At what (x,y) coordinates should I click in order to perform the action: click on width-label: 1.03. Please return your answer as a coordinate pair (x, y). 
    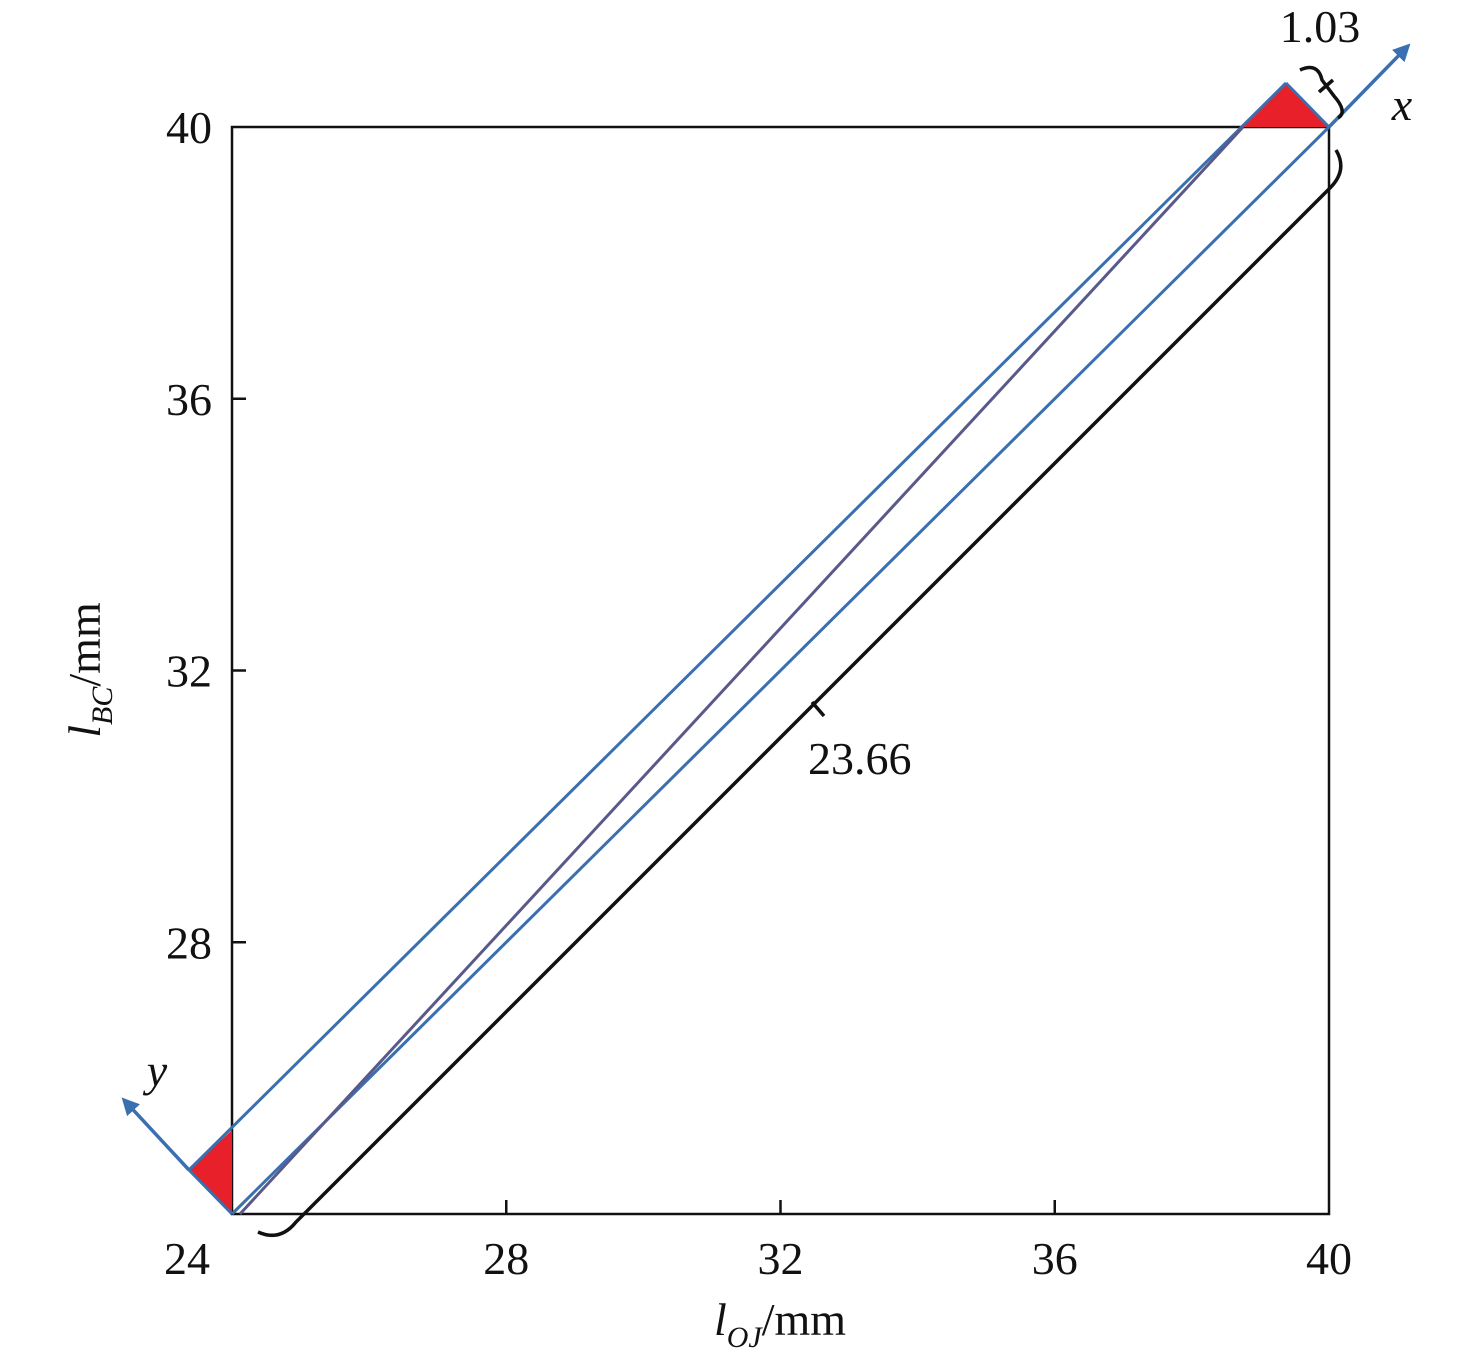
    Looking at the image, I should click on (1320, 26).